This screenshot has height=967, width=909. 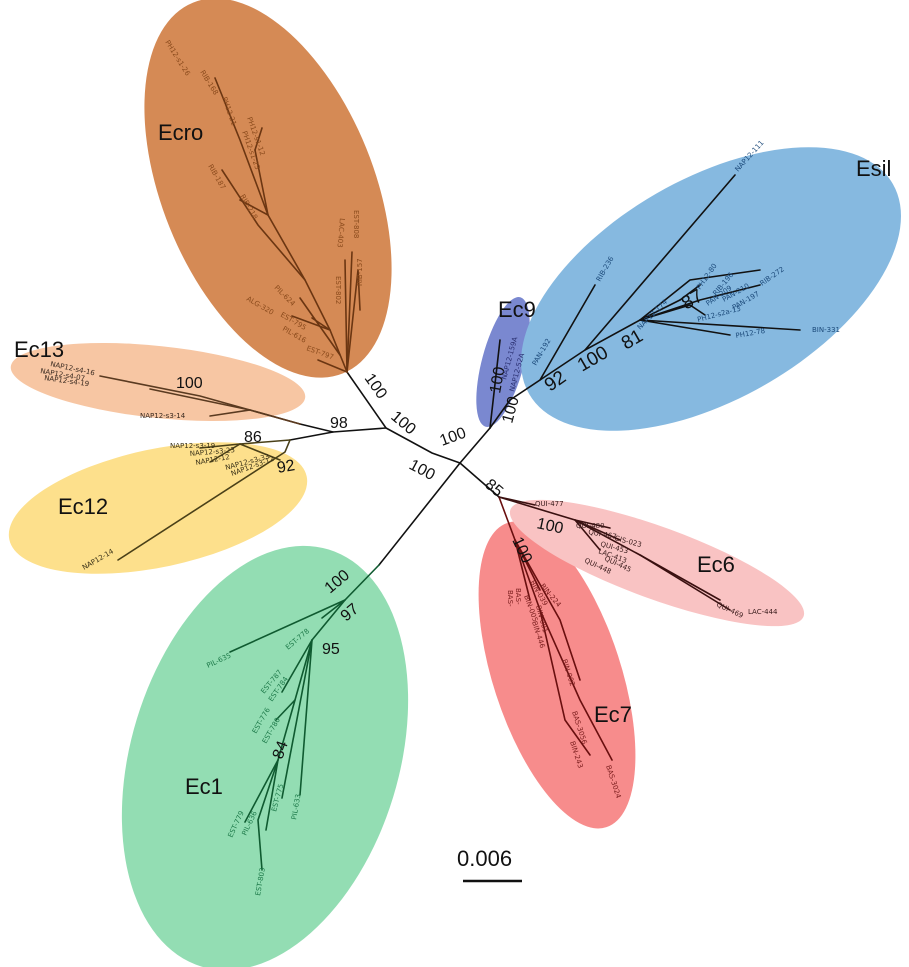 What do you see at coordinates (402, 423) in the screenshot?
I see `bootstrap-ecro-stem: 100` at bounding box center [402, 423].